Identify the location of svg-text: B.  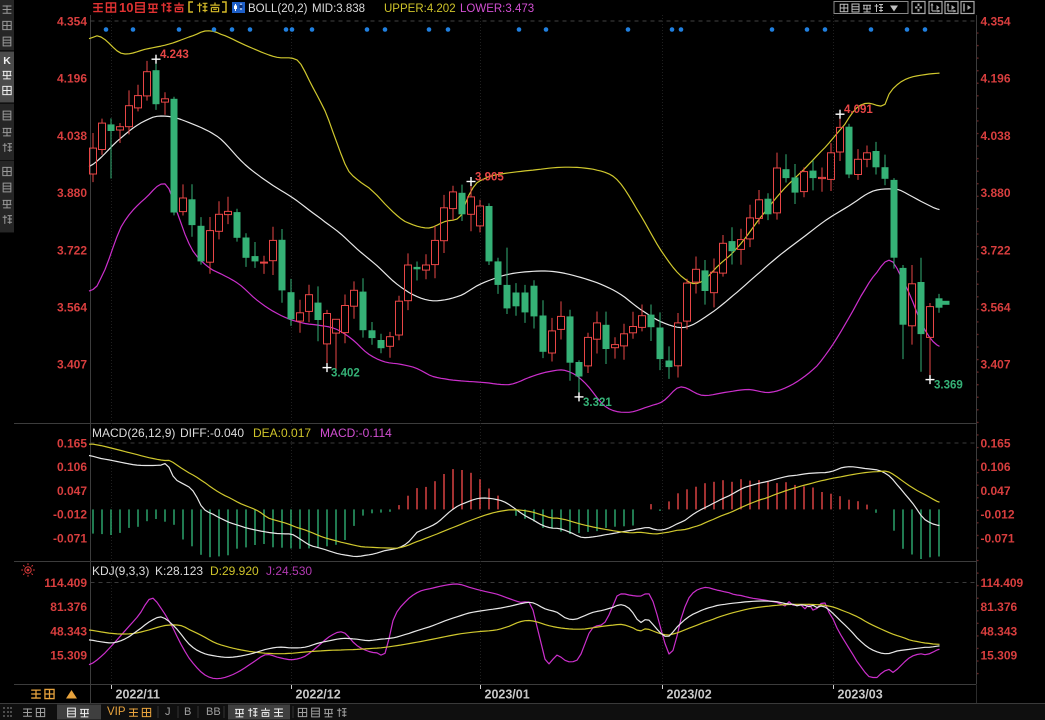
(187, 712).